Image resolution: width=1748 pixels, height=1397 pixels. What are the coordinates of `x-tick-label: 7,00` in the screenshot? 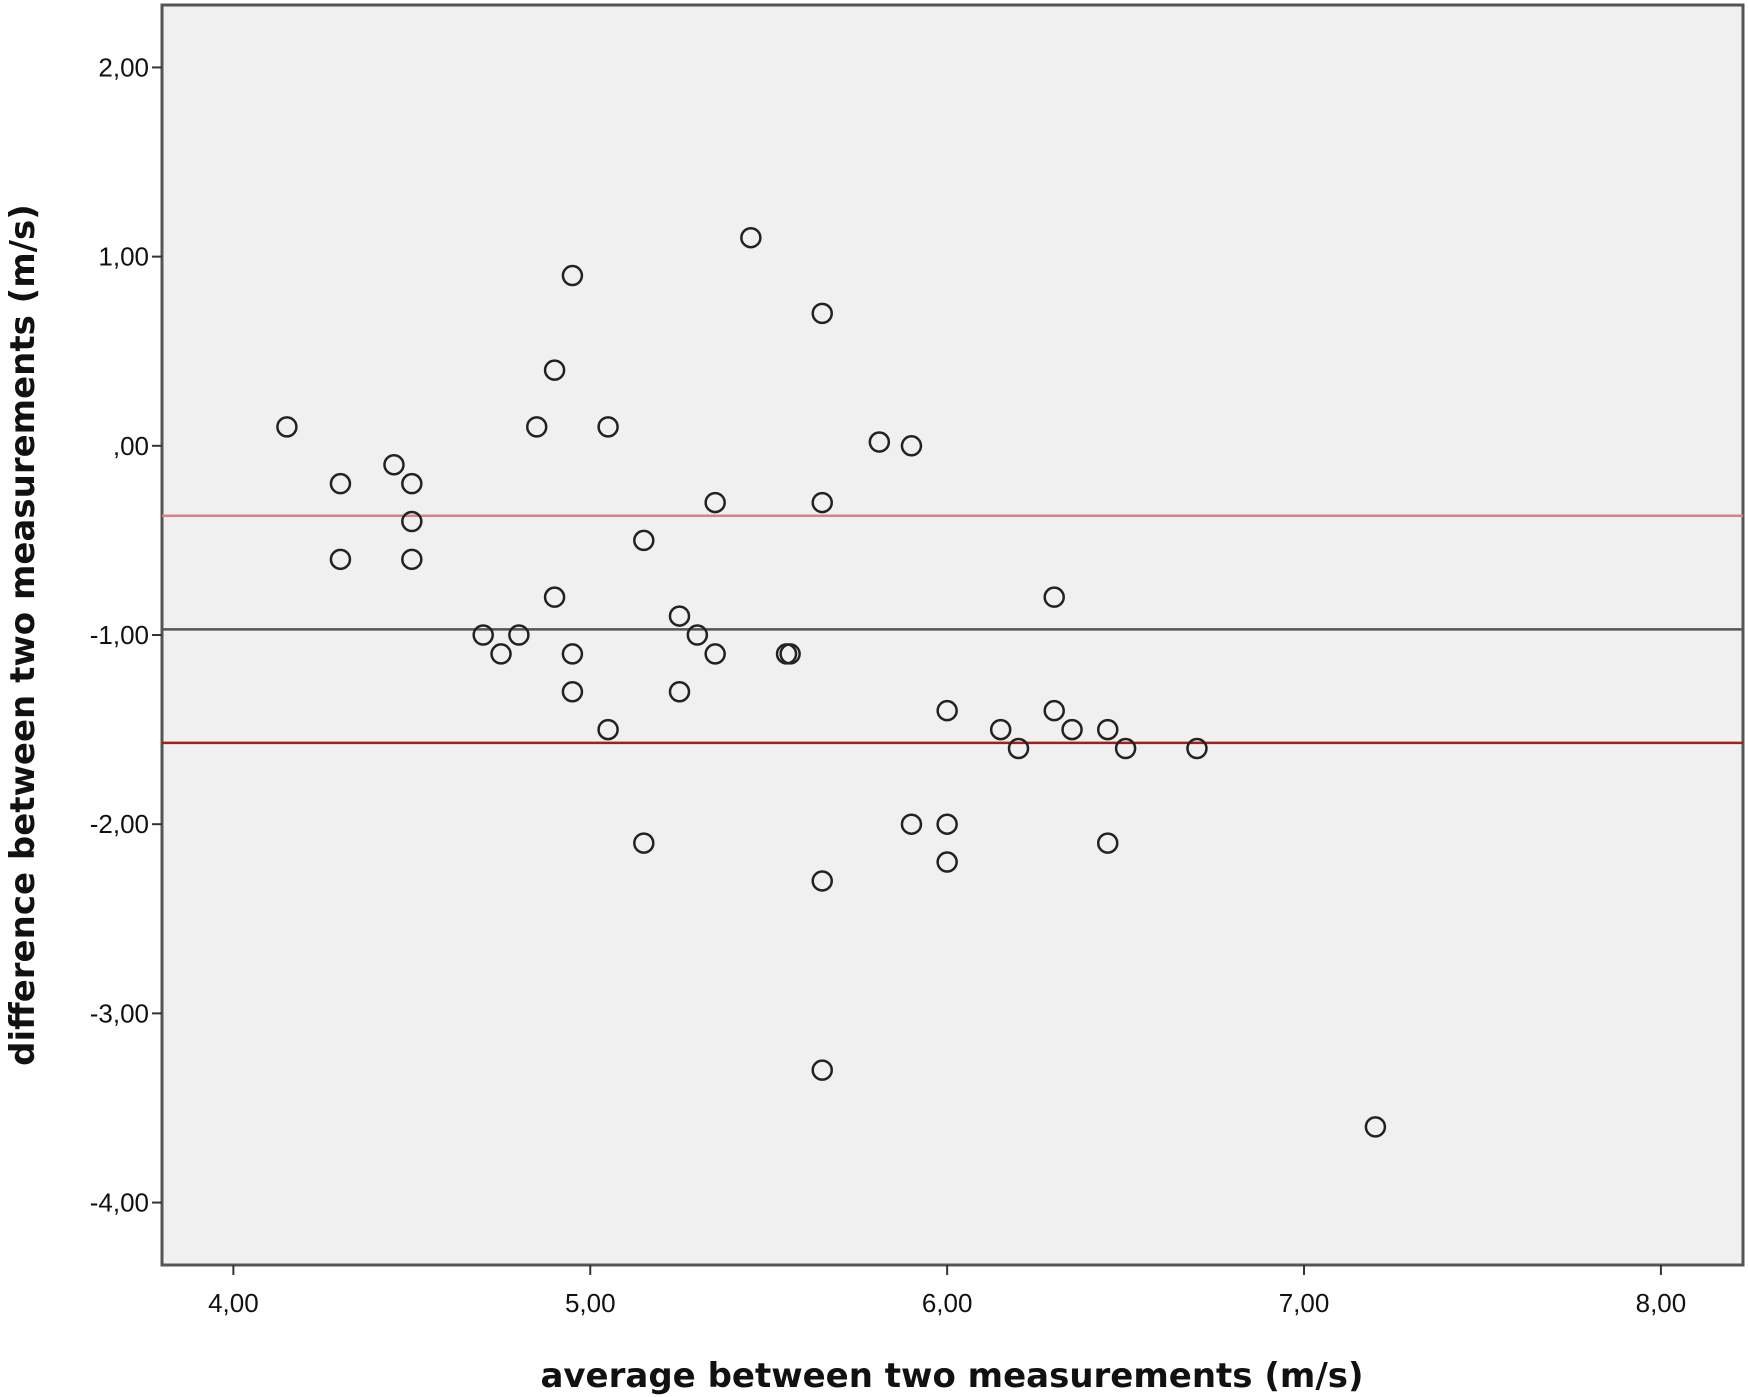 It's located at (1304, 1303).